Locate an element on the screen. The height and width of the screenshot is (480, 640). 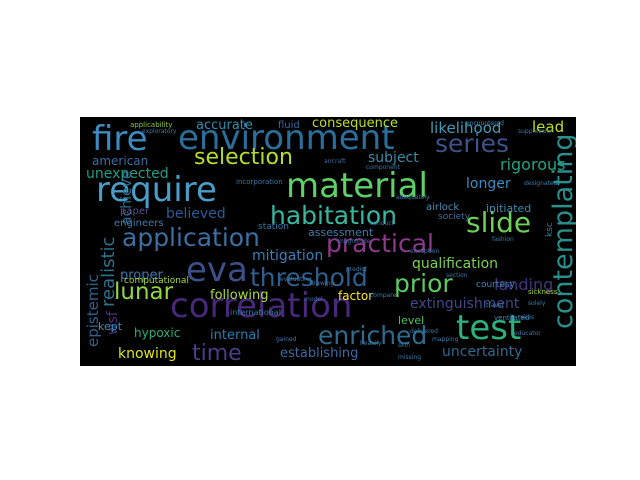
cloud-word: require is located at coordinates (156, 190).